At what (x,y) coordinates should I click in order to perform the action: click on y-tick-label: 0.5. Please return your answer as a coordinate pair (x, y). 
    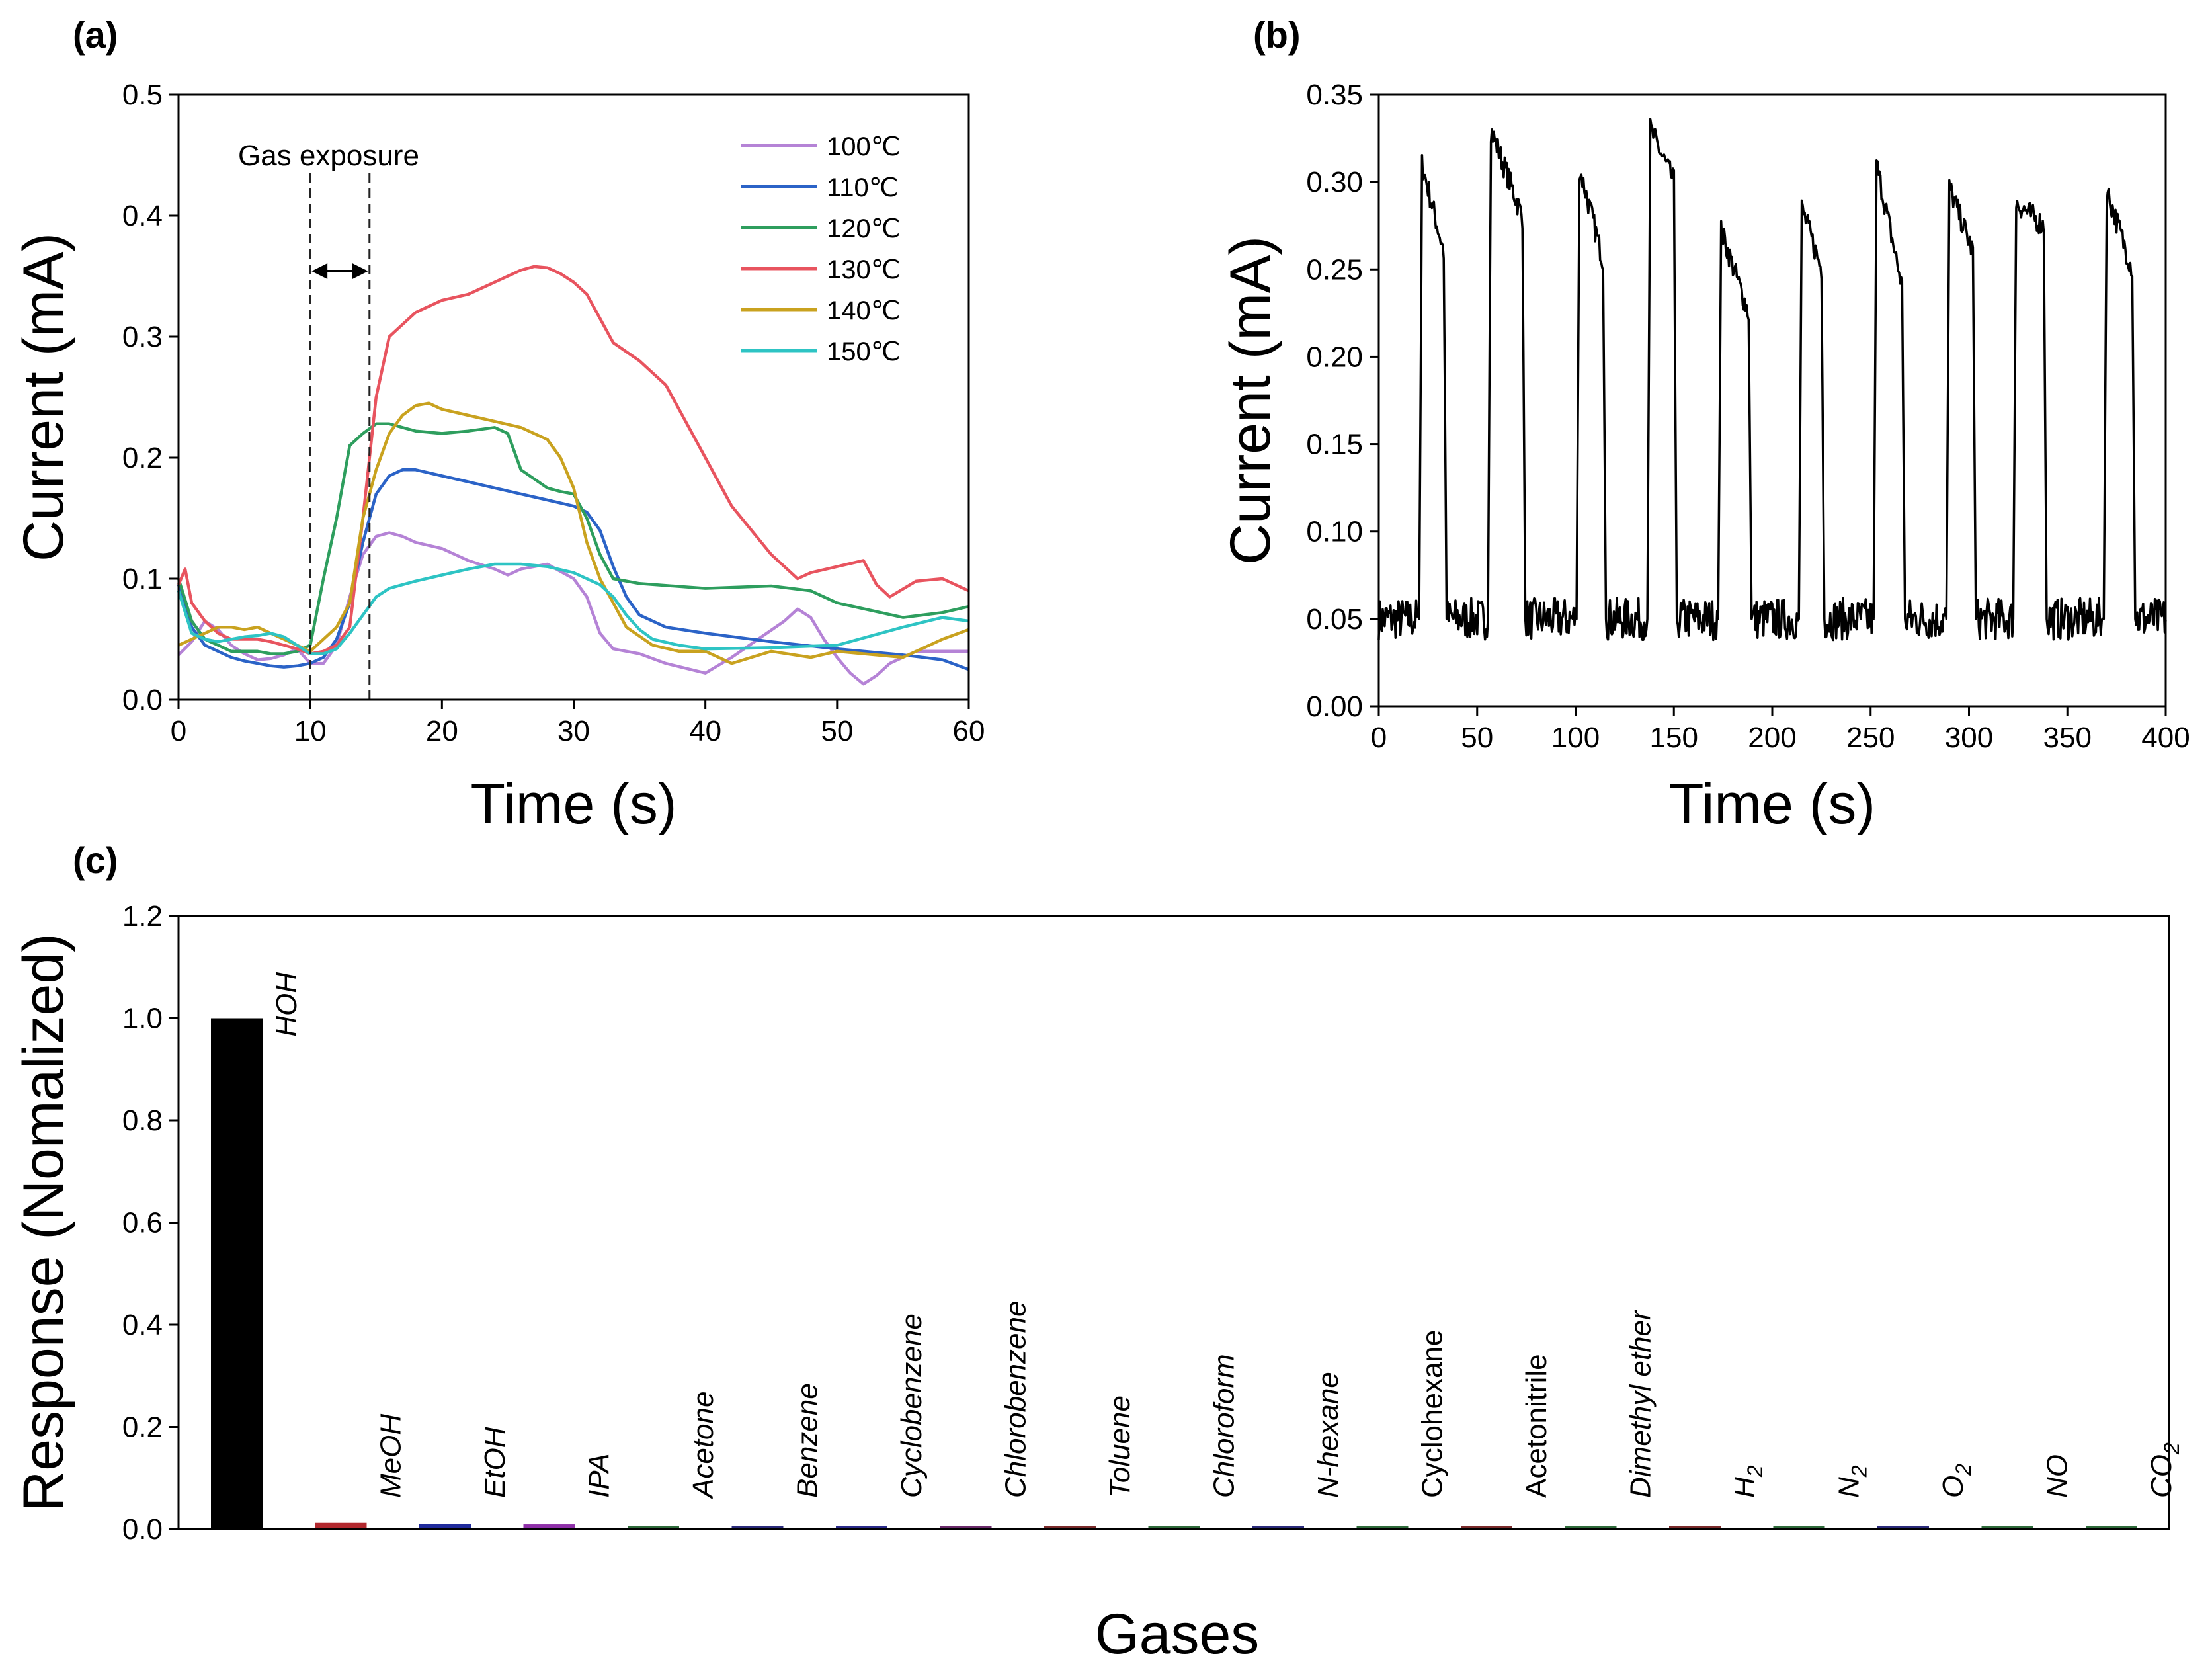
    Looking at the image, I should click on (142, 95).